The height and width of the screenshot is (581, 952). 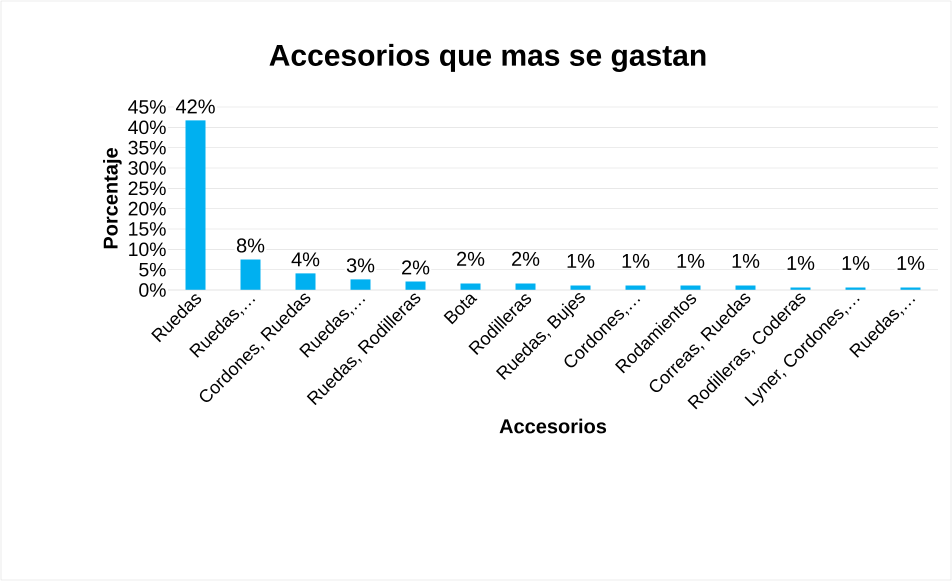 I want to click on y-tick-label: 30%, so click(x=147, y=168).